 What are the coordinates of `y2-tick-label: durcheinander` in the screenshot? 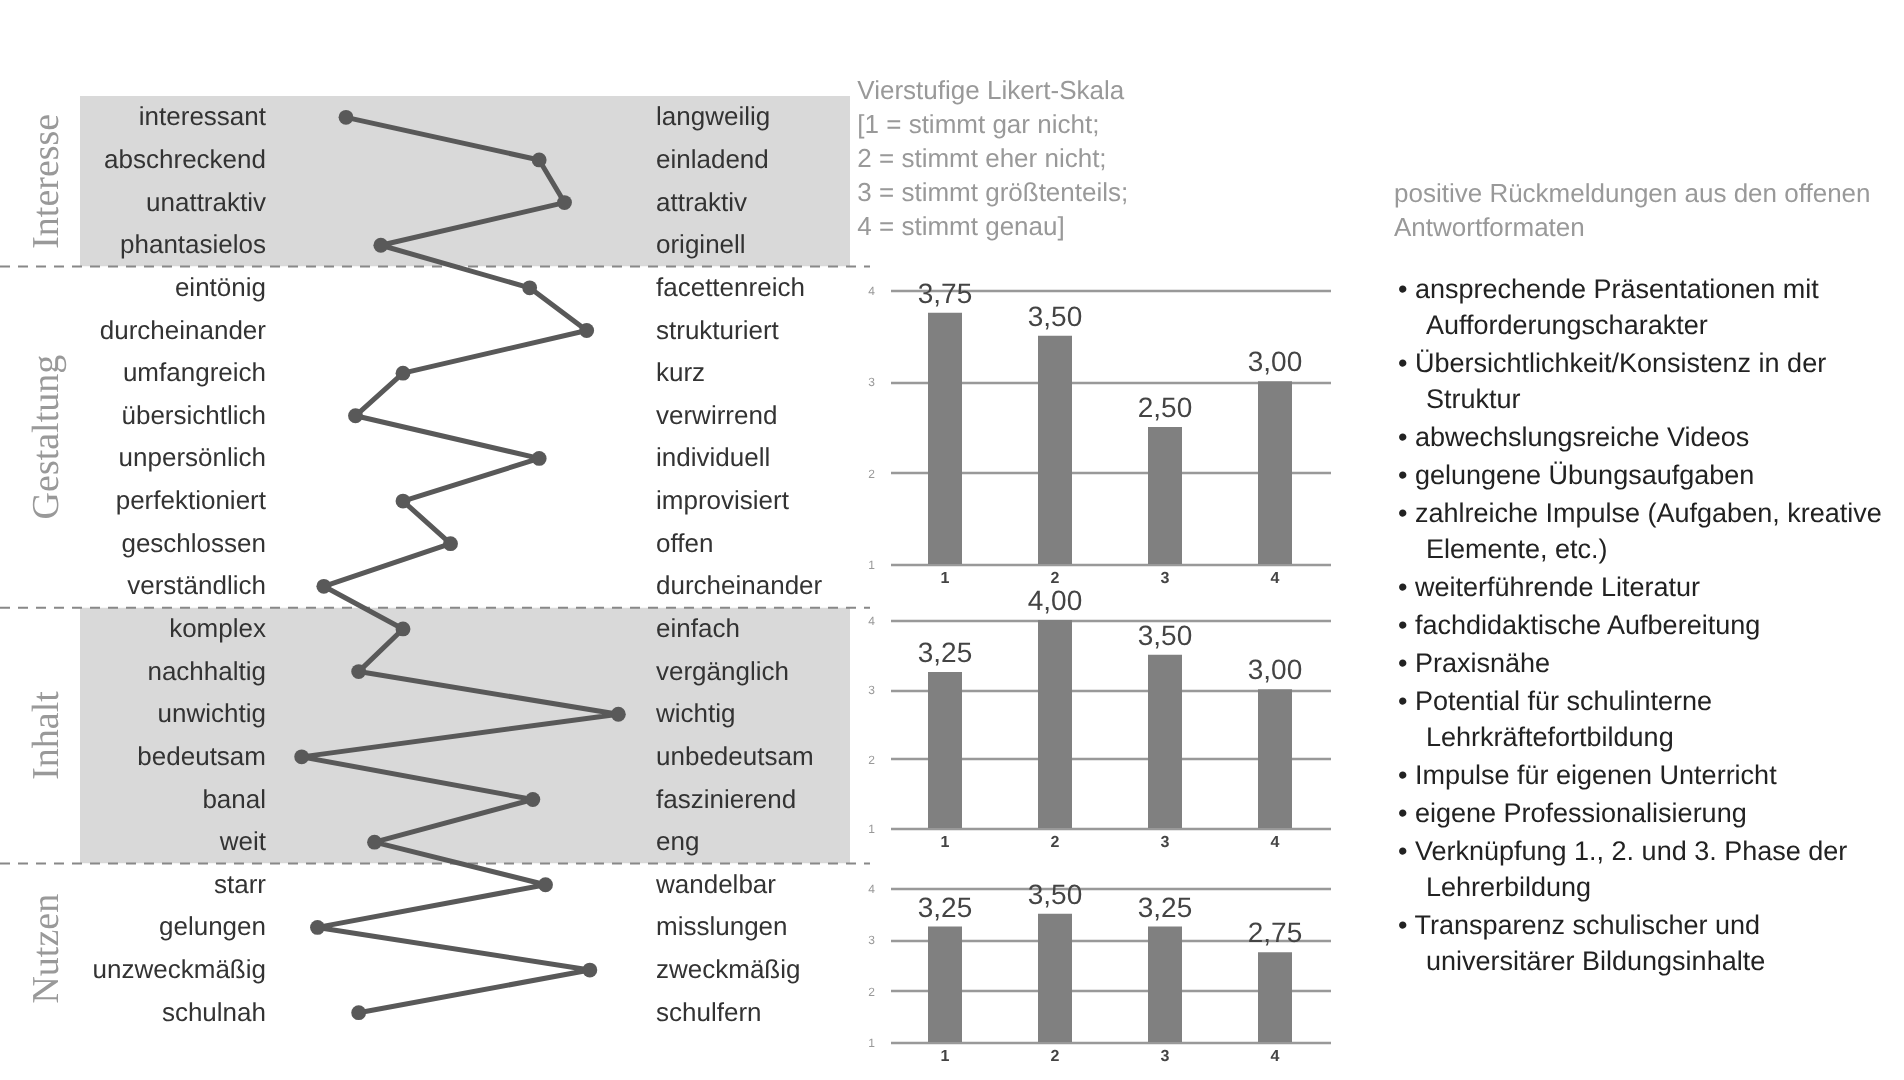 It's located at (740, 585).